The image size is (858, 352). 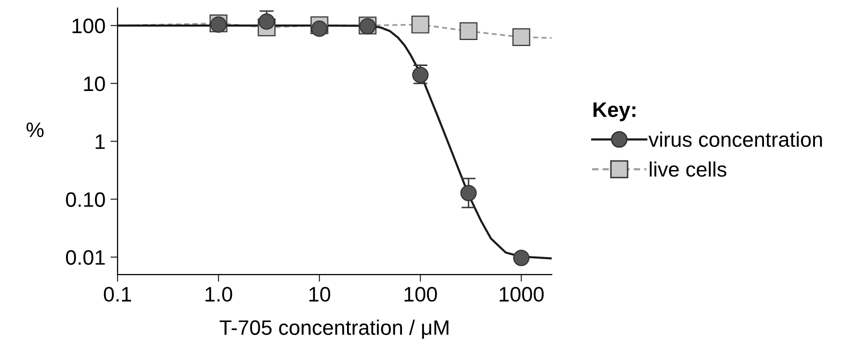 I want to click on legend-label: virus concentration, so click(x=735, y=139).